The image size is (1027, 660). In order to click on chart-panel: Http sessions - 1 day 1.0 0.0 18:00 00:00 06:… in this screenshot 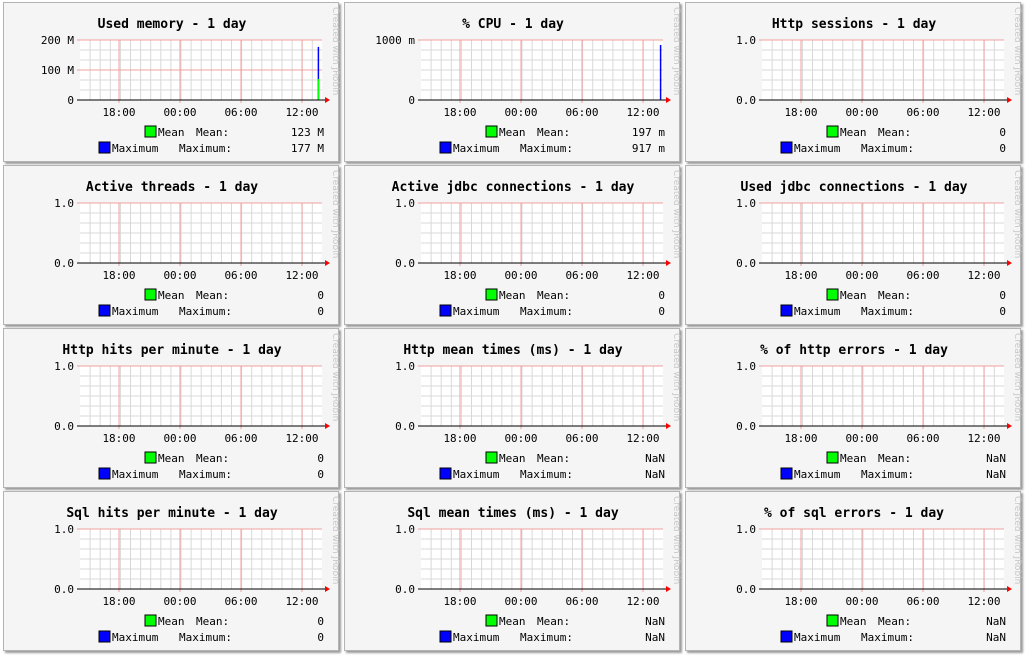, I will do `click(853, 82)`.